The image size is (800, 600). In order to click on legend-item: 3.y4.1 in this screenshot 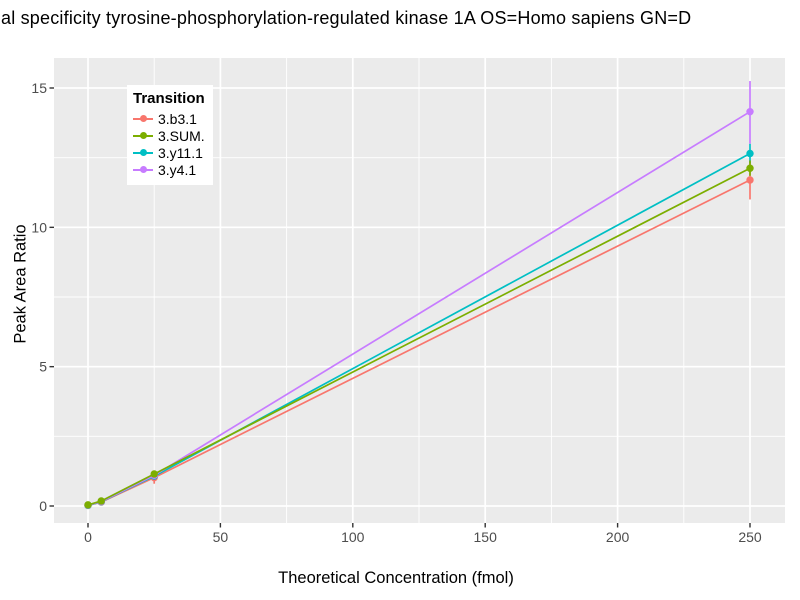, I will do `click(169, 169)`.